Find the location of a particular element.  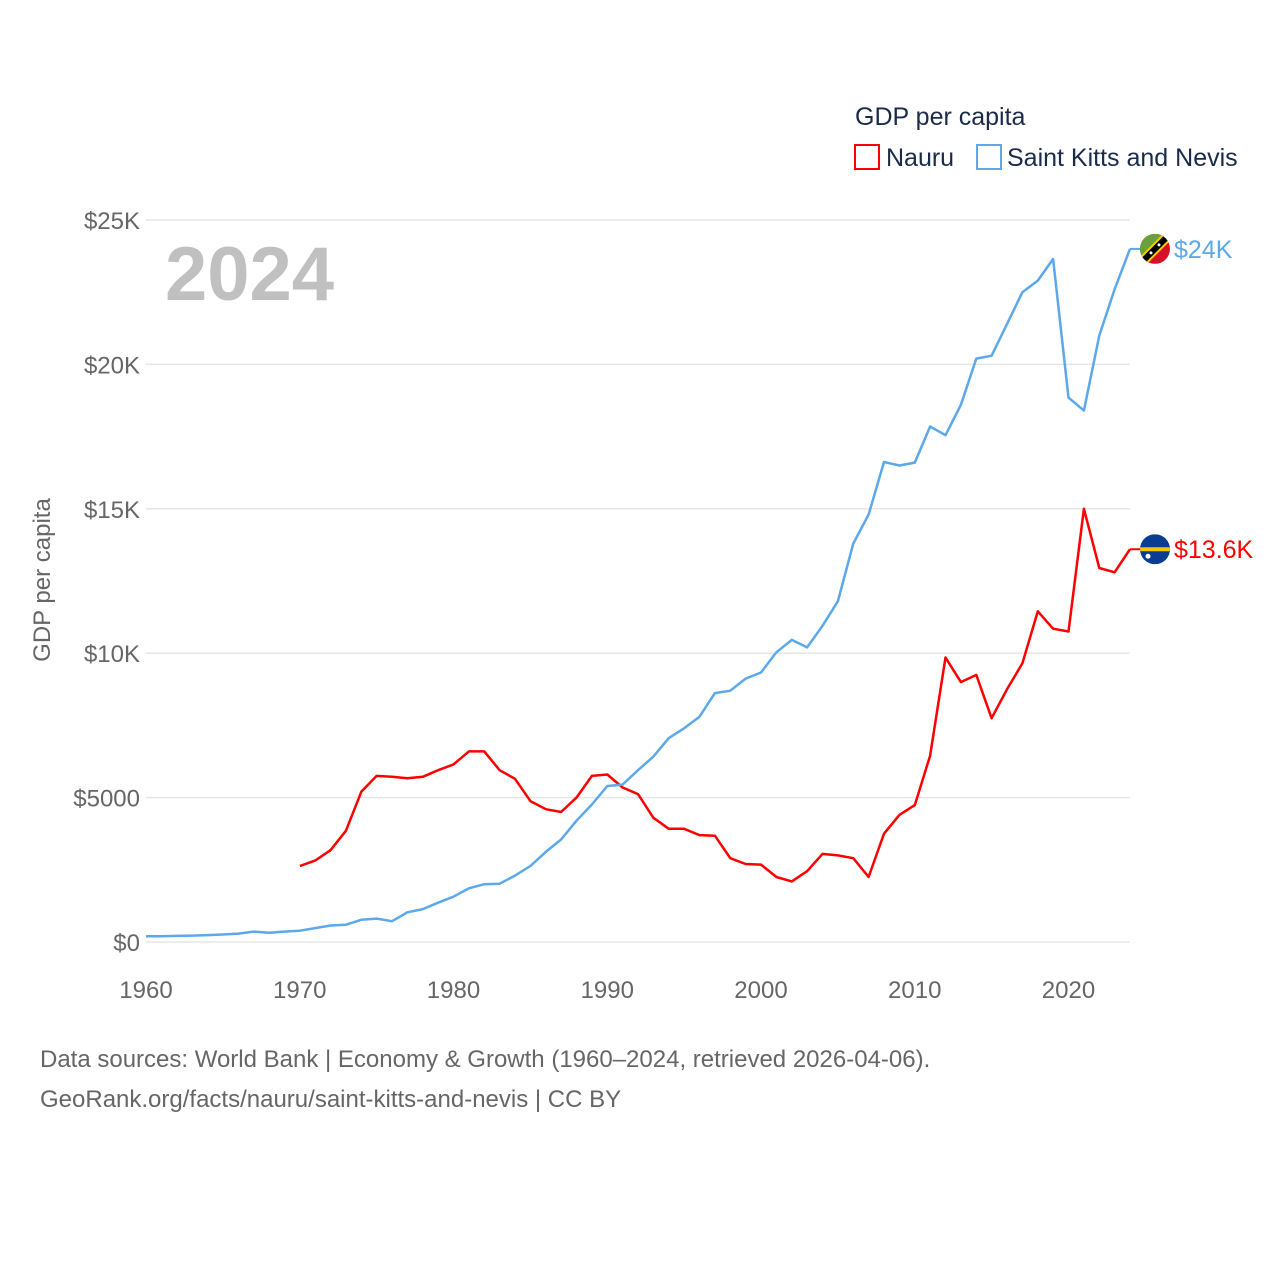

series-end-labels: $13.6K $24K is located at coordinates (1192, 399).